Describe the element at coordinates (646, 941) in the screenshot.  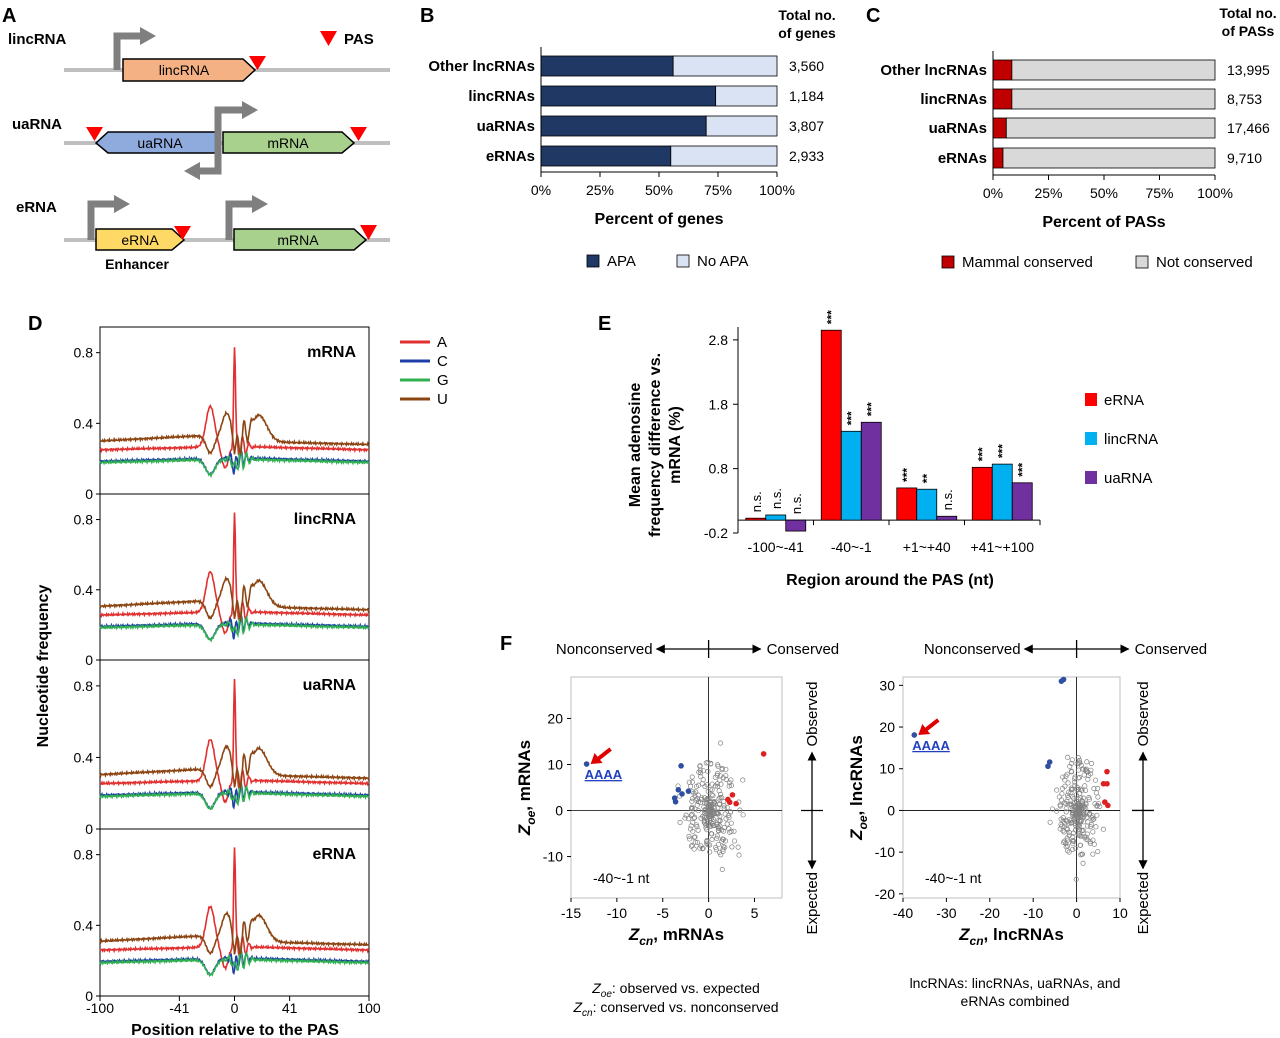
I see `x-axis-label-sub: cn` at that location.